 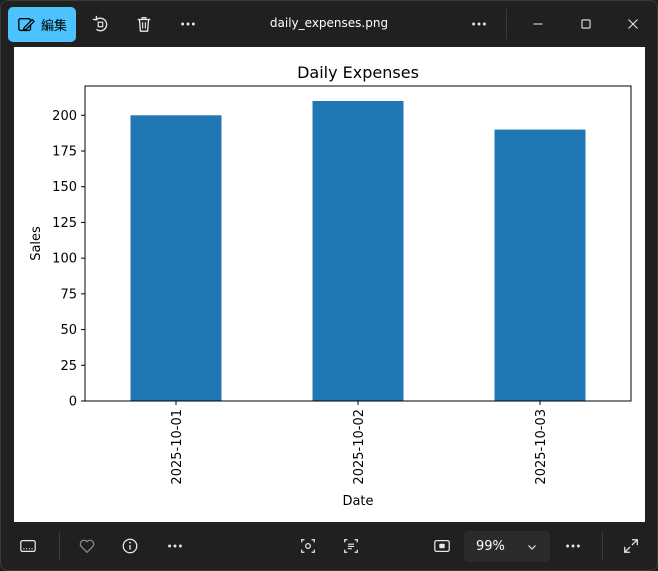 I want to click on zoom-more-button, so click(x=573, y=546).